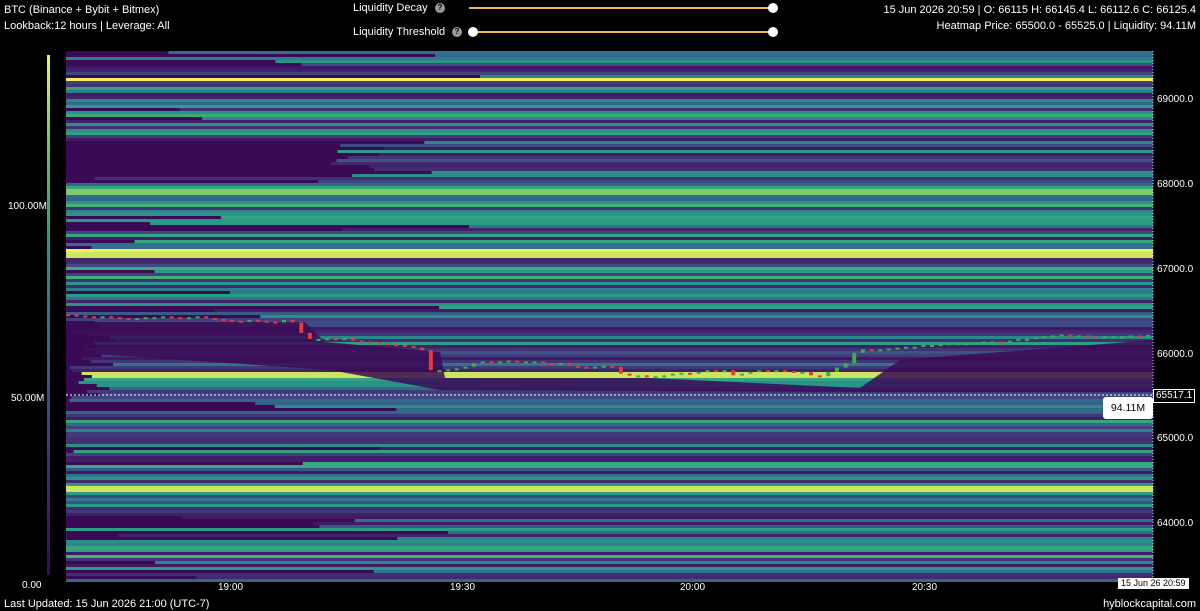 Image resolution: width=1200 pixels, height=611 pixels. I want to click on liquidity-decay-knob, so click(773, 8).